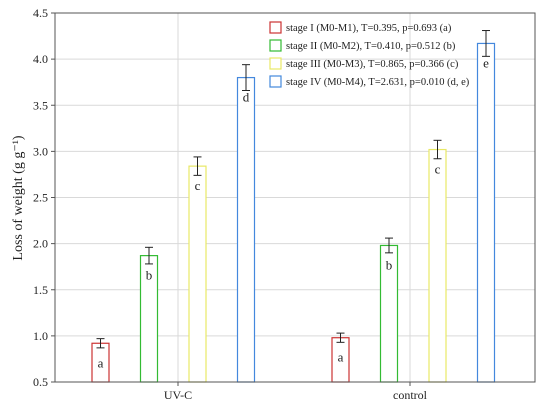 The width and height of the screenshot is (550, 407). What do you see at coordinates (369, 28) in the screenshot?
I see `legend-entry: stage I (M0-M1), T=0.395, p=0.693 (a)` at bounding box center [369, 28].